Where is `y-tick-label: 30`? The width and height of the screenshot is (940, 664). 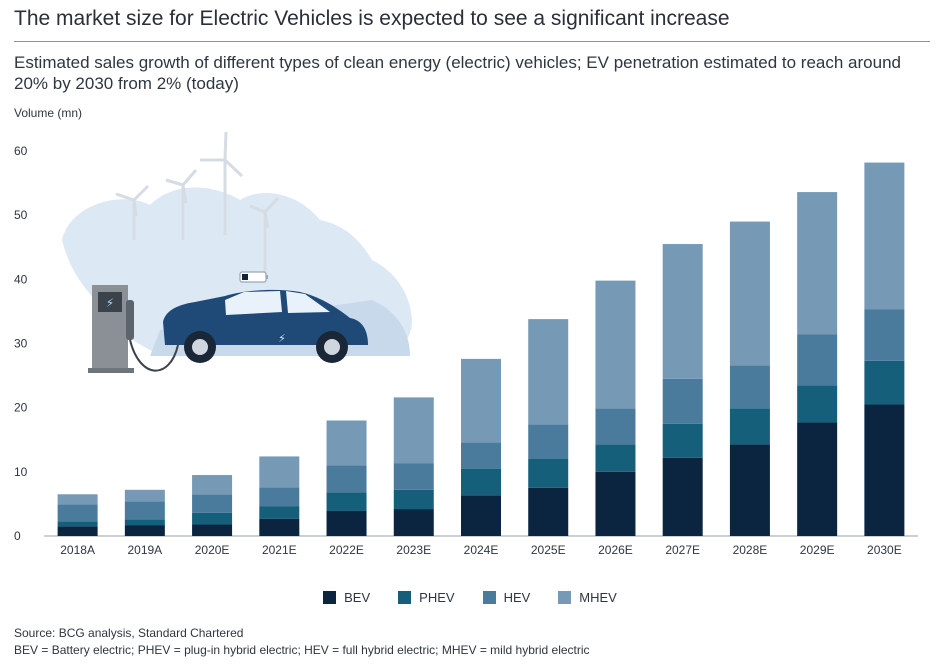 y-tick-label: 30 is located at coordinates (21, 344).